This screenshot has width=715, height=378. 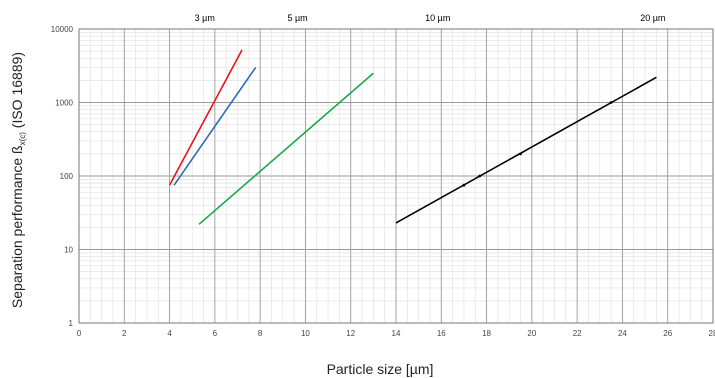 I want to click on y-axis-title: Separation performance ßx(c) (ISO 16889), so click(x=18, y=180).